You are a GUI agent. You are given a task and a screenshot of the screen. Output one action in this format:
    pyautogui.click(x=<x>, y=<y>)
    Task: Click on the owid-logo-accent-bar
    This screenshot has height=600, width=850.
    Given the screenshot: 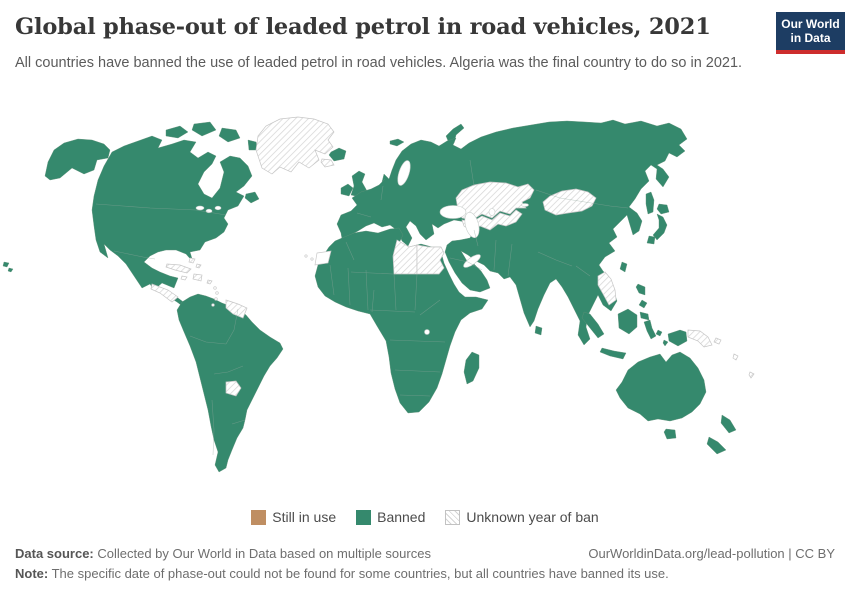 What is the action you would take?
    pyautogui.click(x=810, y=52)
    